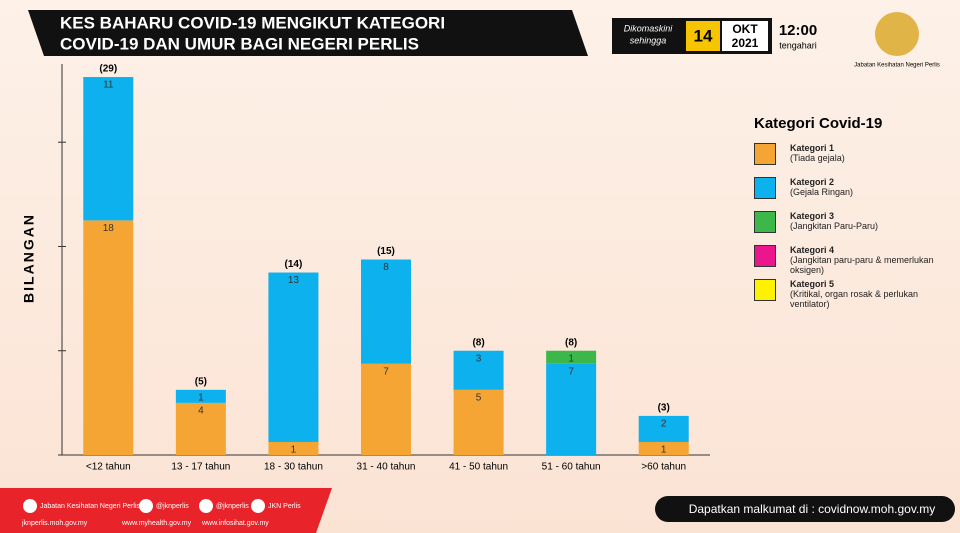 The width and height of the screenshot is (960, 533). I want to click on segment-label: 8, so click(386, 267).